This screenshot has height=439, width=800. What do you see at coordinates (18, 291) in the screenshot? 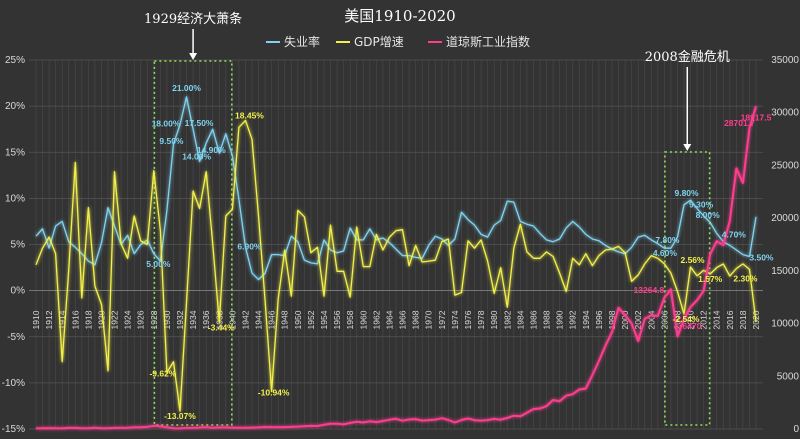
I see `y-left-tick-label: 0%` at bounding box center [18, 291].